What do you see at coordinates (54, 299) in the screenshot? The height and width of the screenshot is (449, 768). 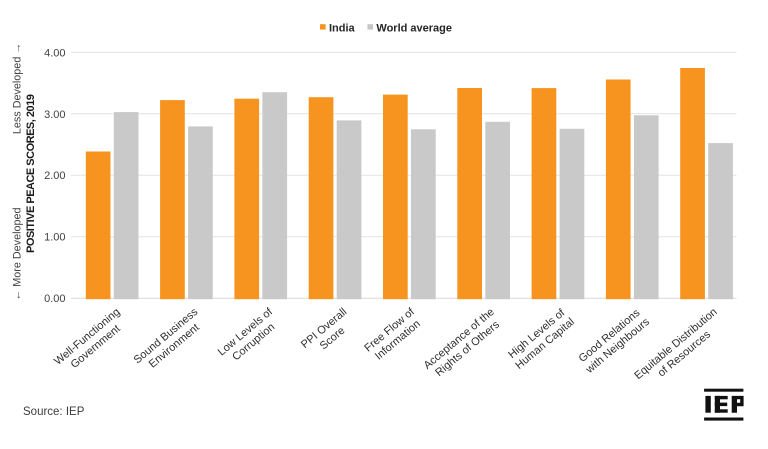 I see `svg-text: 0.00` at bounding box center [54, 299].